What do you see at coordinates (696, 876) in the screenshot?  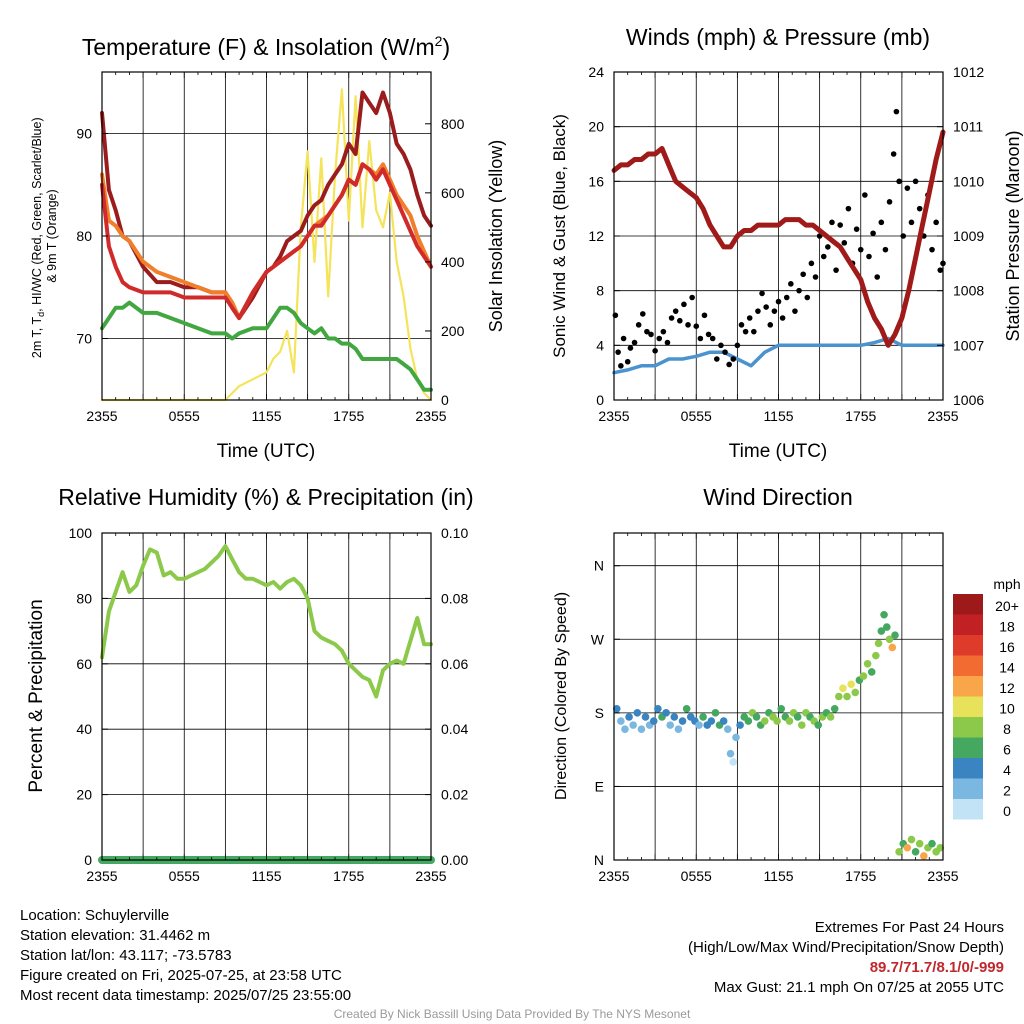 I see `direction-xtick-label: 0555` at bounding box center [696, 876].